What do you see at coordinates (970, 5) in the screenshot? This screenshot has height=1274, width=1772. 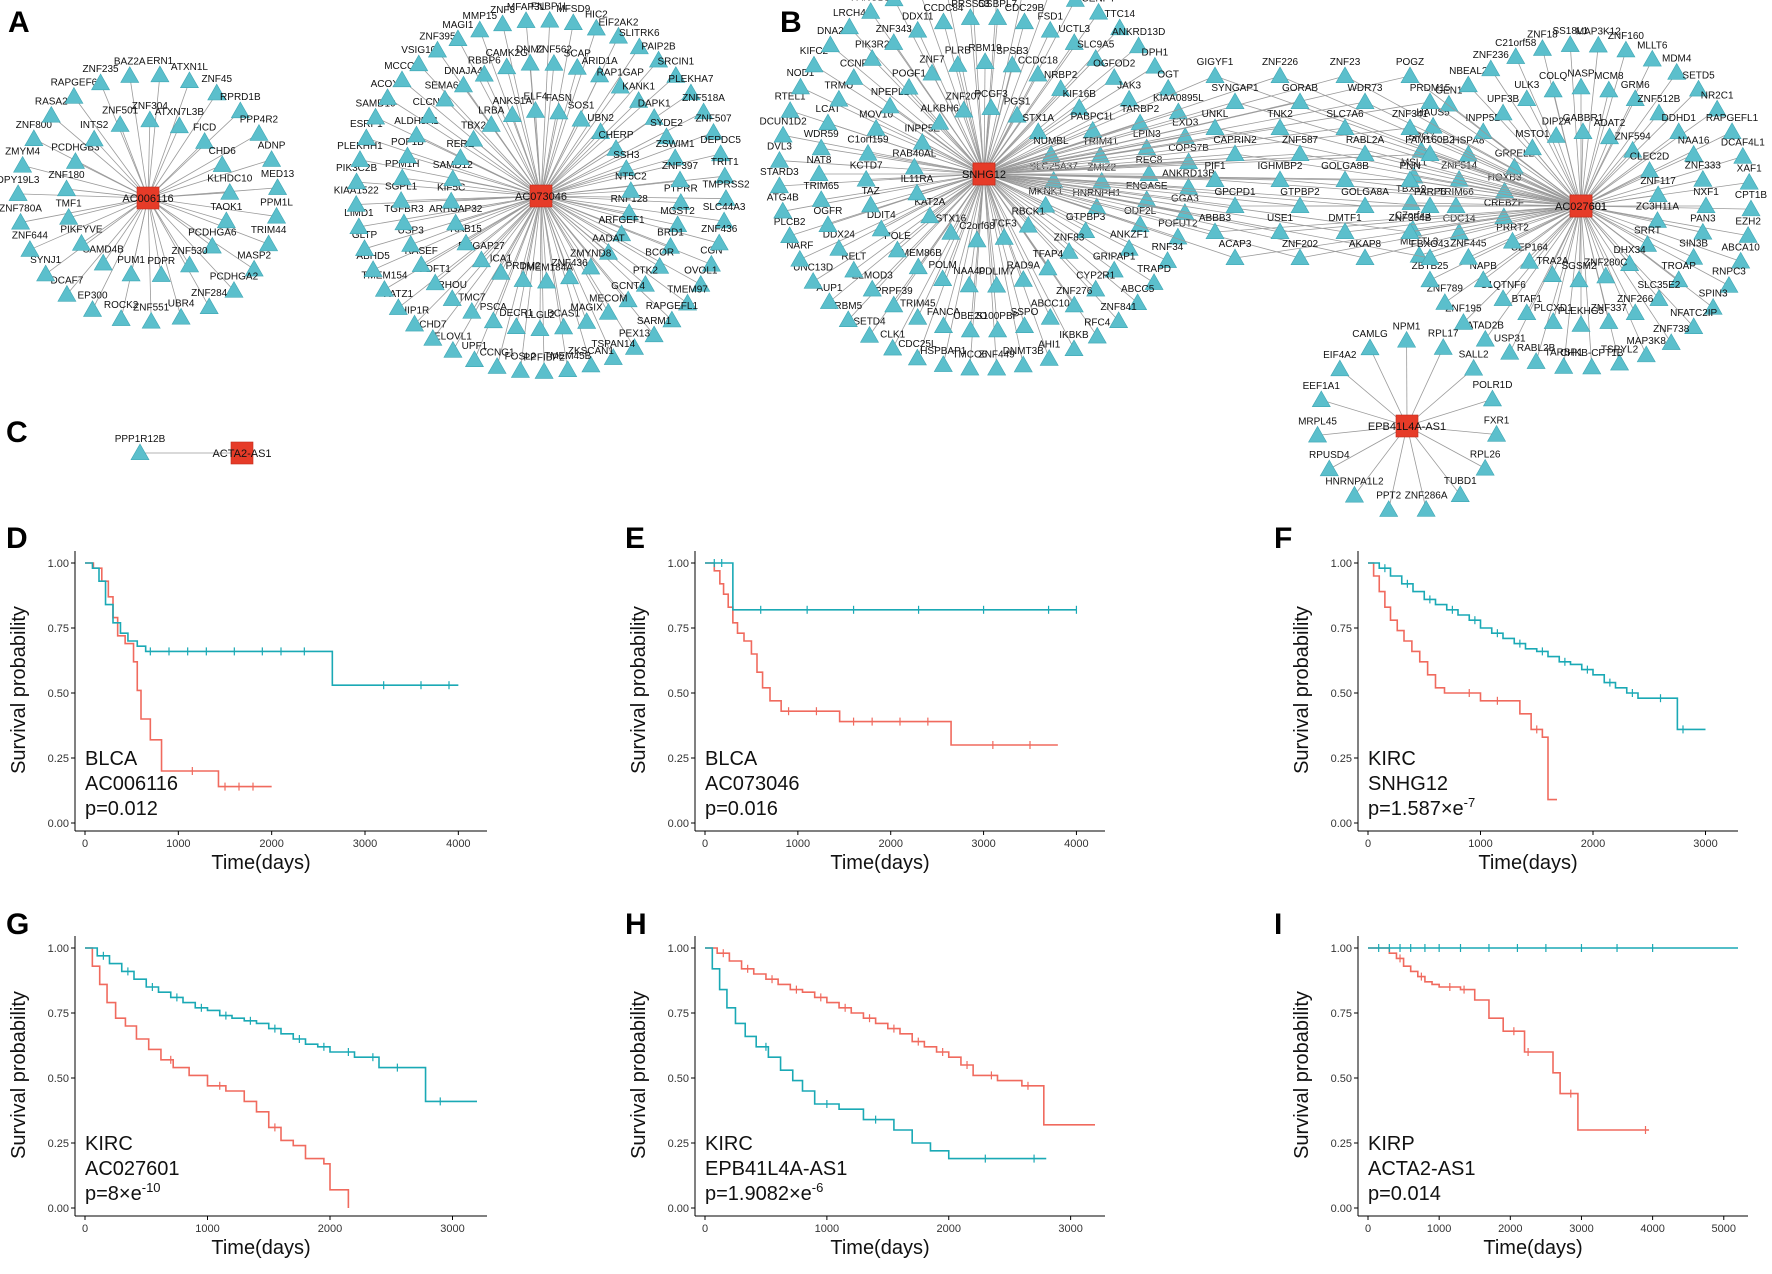 I see `gene-label: PRSS53` at bounding box center [970, 5].